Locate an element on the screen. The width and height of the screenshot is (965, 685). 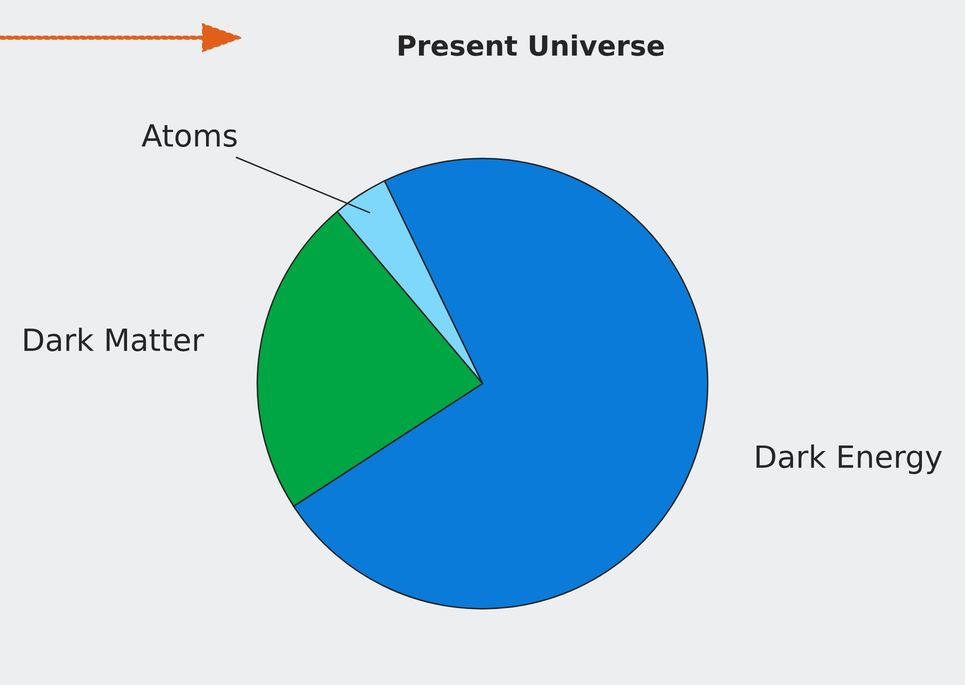
slice-label: Dark Matter is located at coordinates (114, 340).